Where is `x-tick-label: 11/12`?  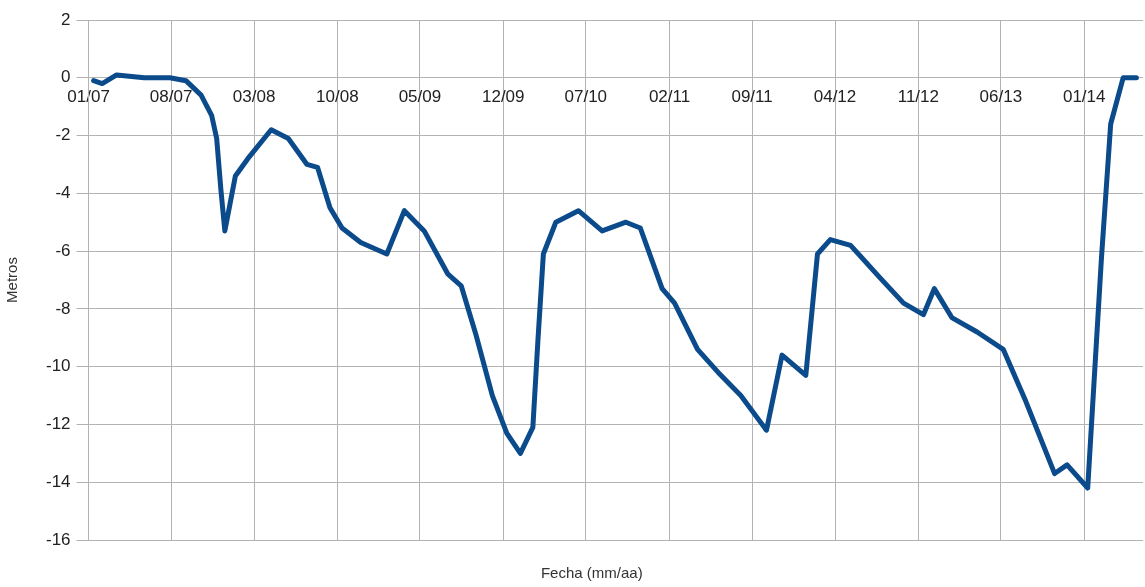 x-tick-label: 11/12 is located at coordinates (918, 96).